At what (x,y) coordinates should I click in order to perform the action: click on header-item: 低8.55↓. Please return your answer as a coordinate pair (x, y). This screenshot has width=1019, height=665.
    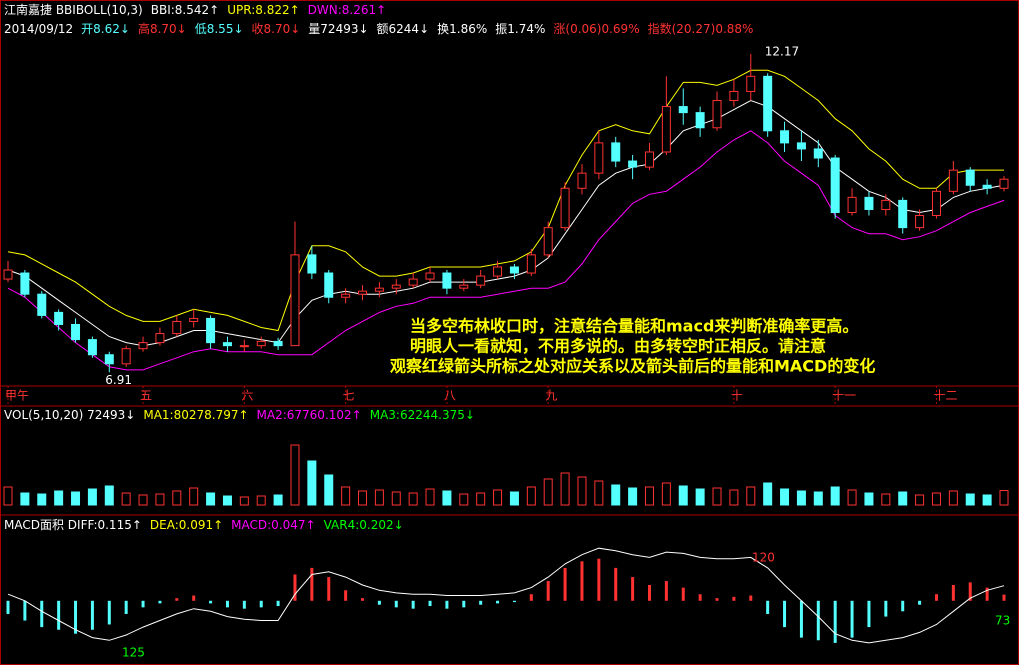
    Looking at the image, I should click on (219, 29).